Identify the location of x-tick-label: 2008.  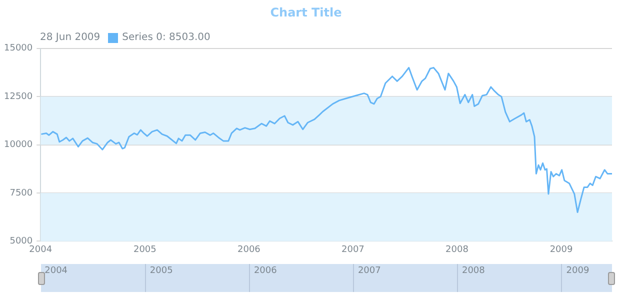
(457, 249).